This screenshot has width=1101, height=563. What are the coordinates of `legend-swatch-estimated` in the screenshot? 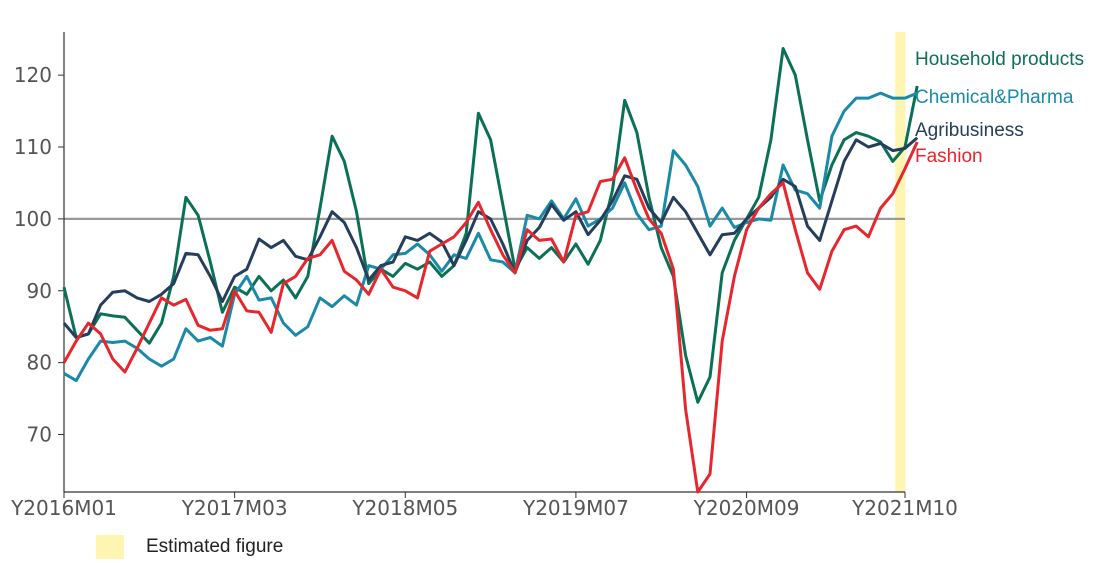 It's located at (110, 547).